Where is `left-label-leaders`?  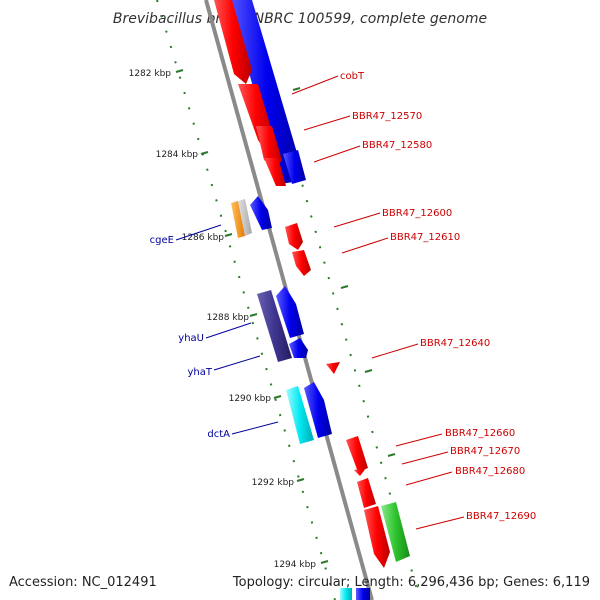 left-label-leaders is located at coordinates (227, 329).